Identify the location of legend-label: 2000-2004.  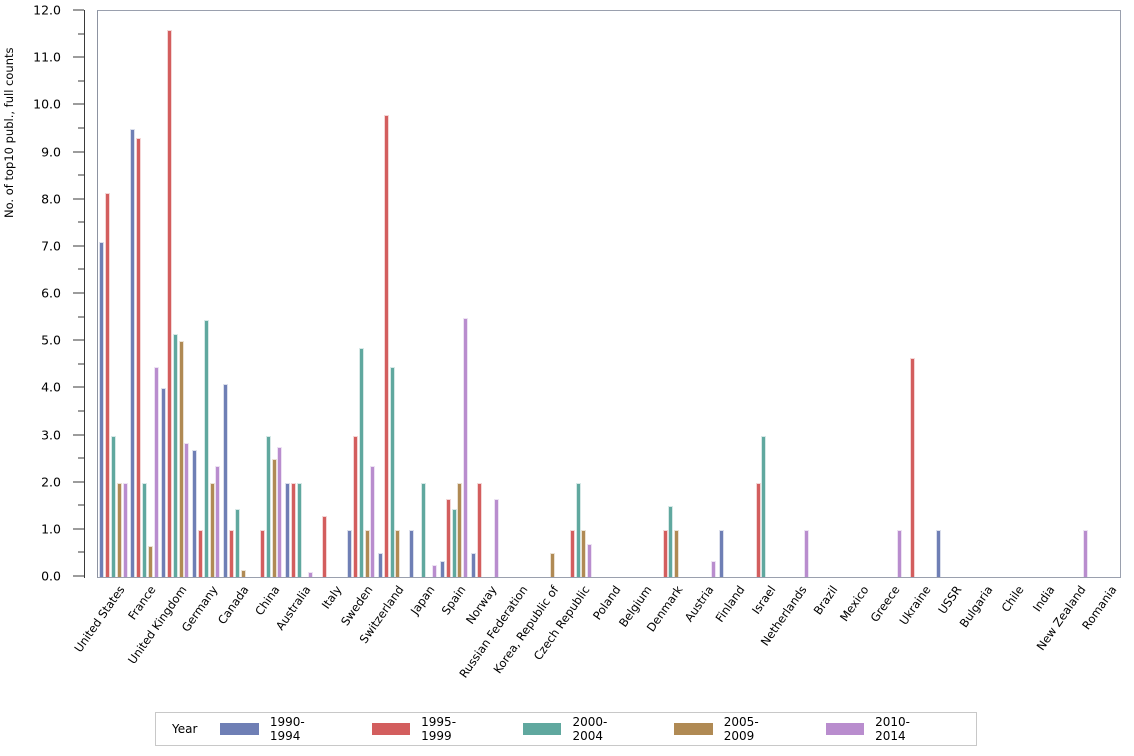
(590, 729).